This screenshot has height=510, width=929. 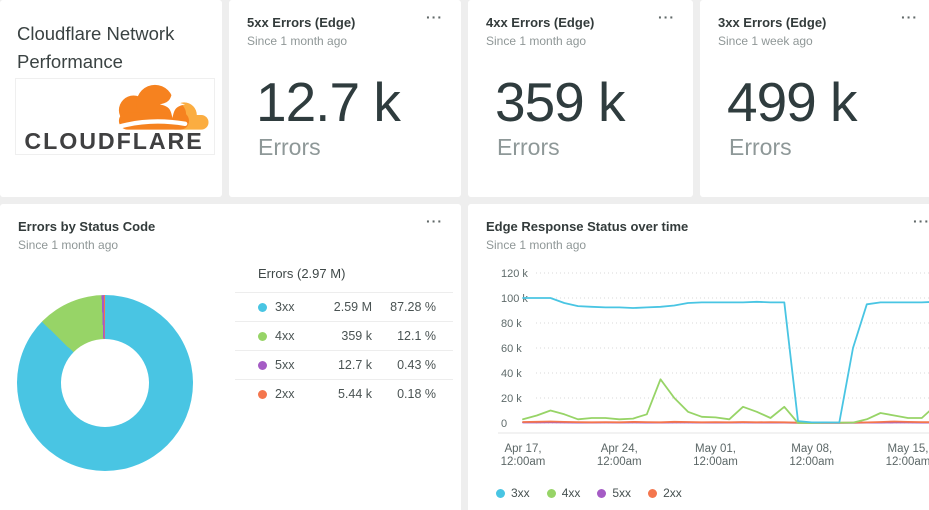 What do you see at coordinates (87, 226) in the screenshot?
I see `card-title: Errors by Status Code` at bounding box center [87, 226].